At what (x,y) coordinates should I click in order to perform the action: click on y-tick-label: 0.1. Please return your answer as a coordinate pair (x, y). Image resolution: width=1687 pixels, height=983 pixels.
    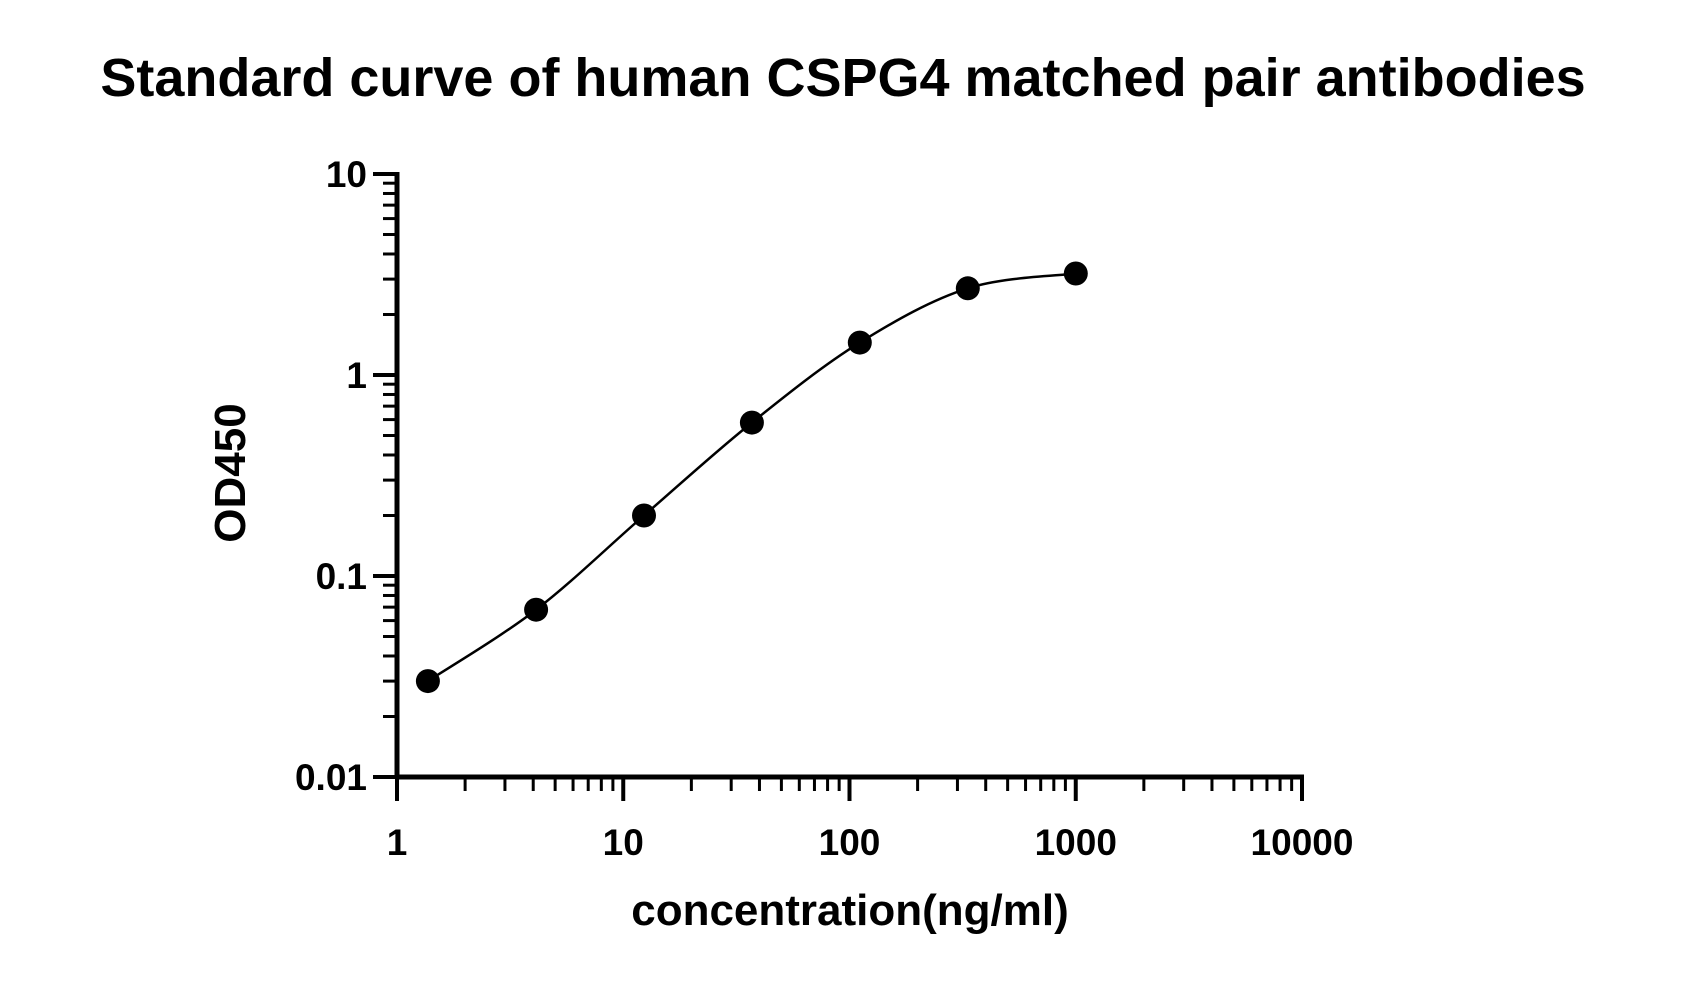
    Looking at the image, I should click on (341, 576).